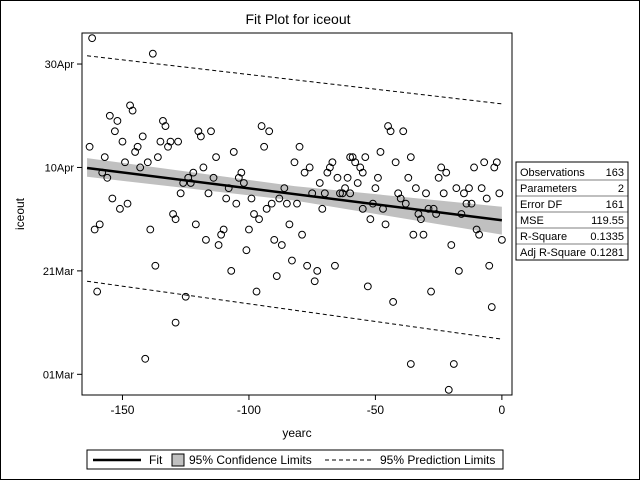  Describe the element at coordinates (615, 173) in the screenshot. I see `stat-value: 163` at that location.